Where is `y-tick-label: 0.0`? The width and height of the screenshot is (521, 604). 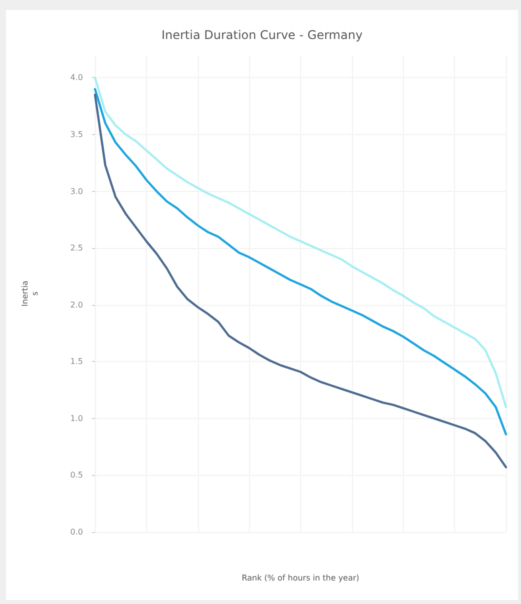
y-tick-label: 0.0 is located at coordinates (76, 532).